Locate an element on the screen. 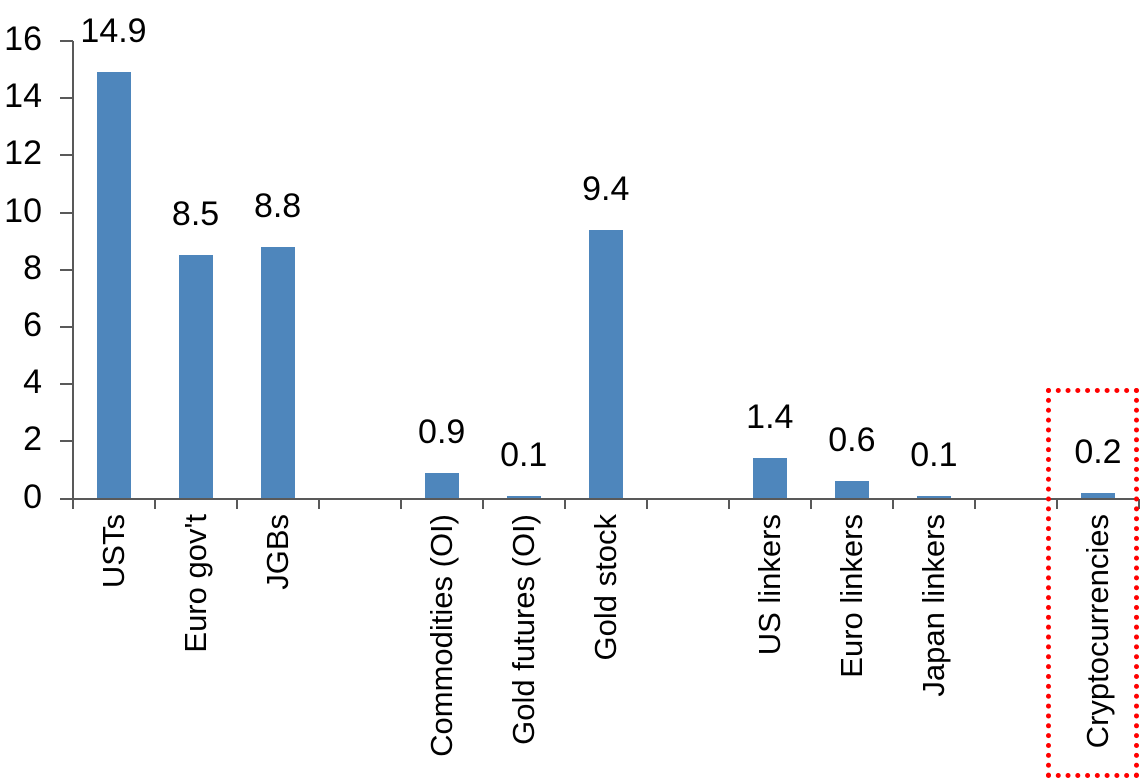 The image size is (1146, 780). y-axis-tick-label: 2 is located at coordinates (32, 439).